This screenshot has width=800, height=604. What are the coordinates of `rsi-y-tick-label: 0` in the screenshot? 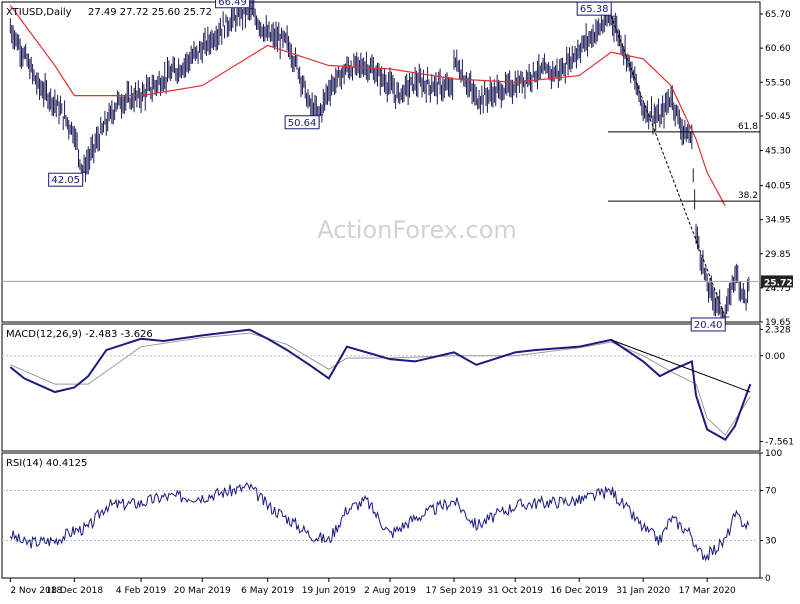 It's located at (768, 579).